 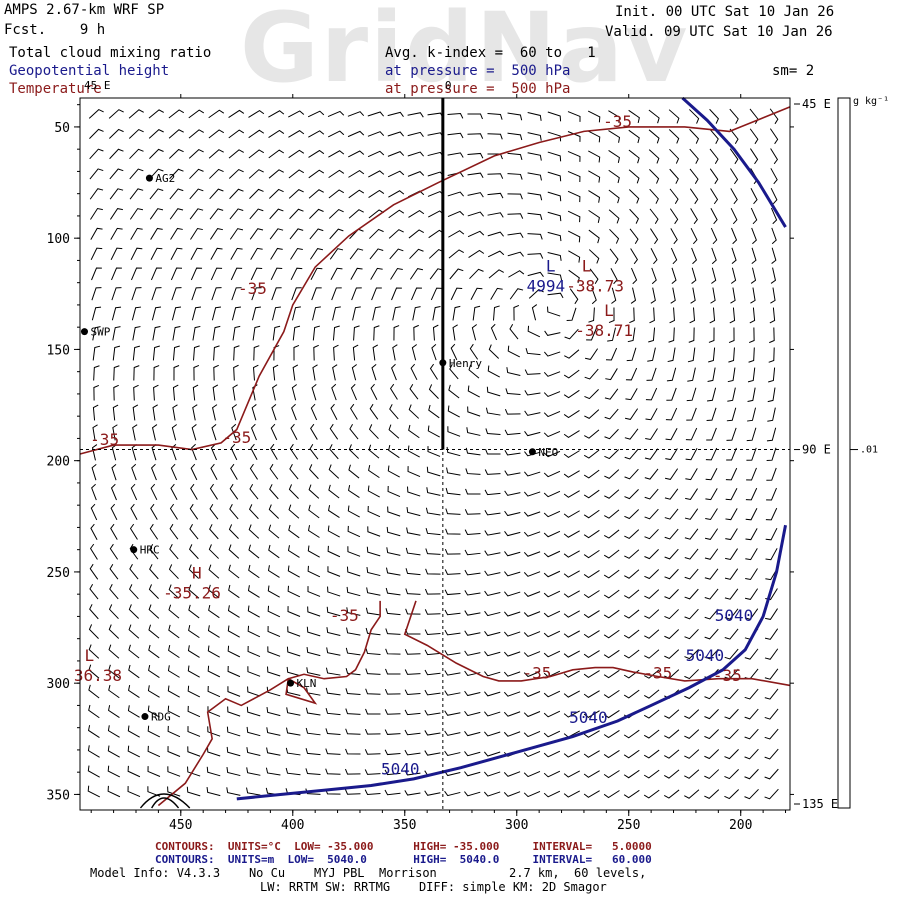 I want to click on high-marker: H, so click(x=197, y=573).